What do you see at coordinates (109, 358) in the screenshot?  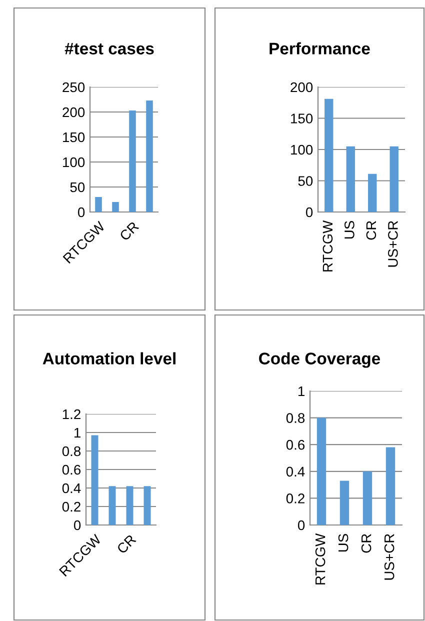 I see `chart-title: Automation level` at bounding box center [109, 358].